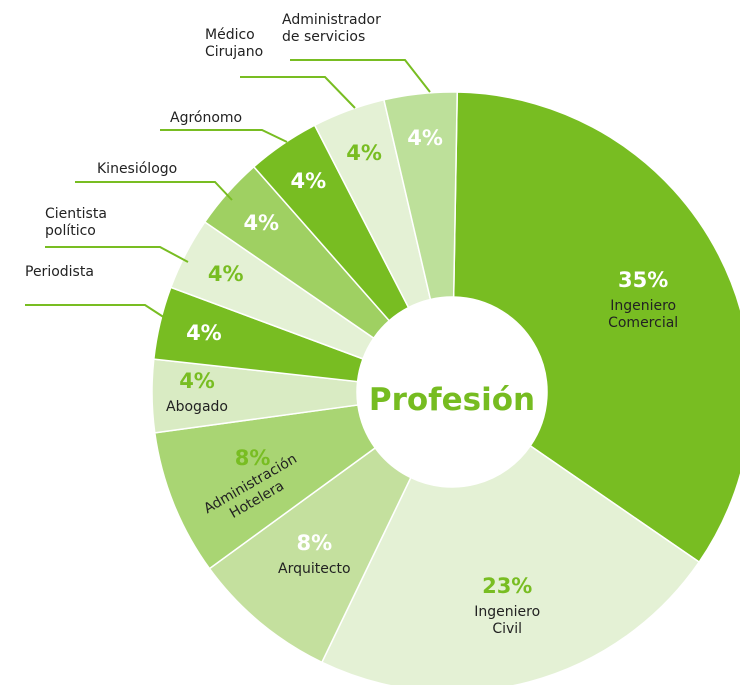 This screenshot has height=685, width=740. What do you see at coordinates (314, 569) in the screenshot?
I see `category-label: Arquitecto` at bounding box center [314, 569].